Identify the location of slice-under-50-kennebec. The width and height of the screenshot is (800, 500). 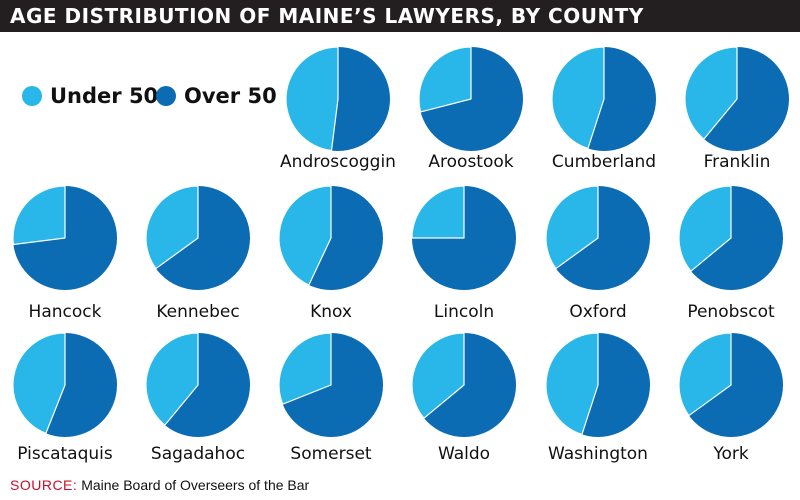
(172, 227).